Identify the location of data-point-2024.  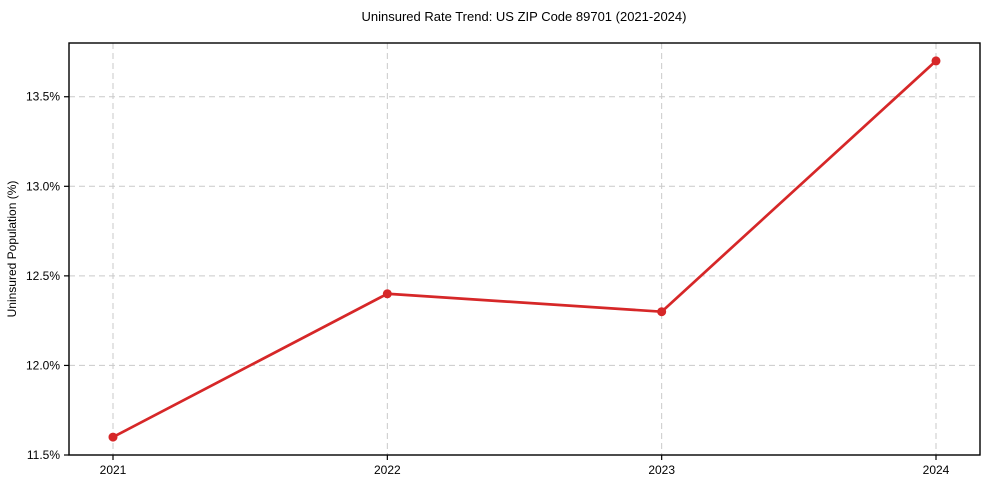
(936, 61).